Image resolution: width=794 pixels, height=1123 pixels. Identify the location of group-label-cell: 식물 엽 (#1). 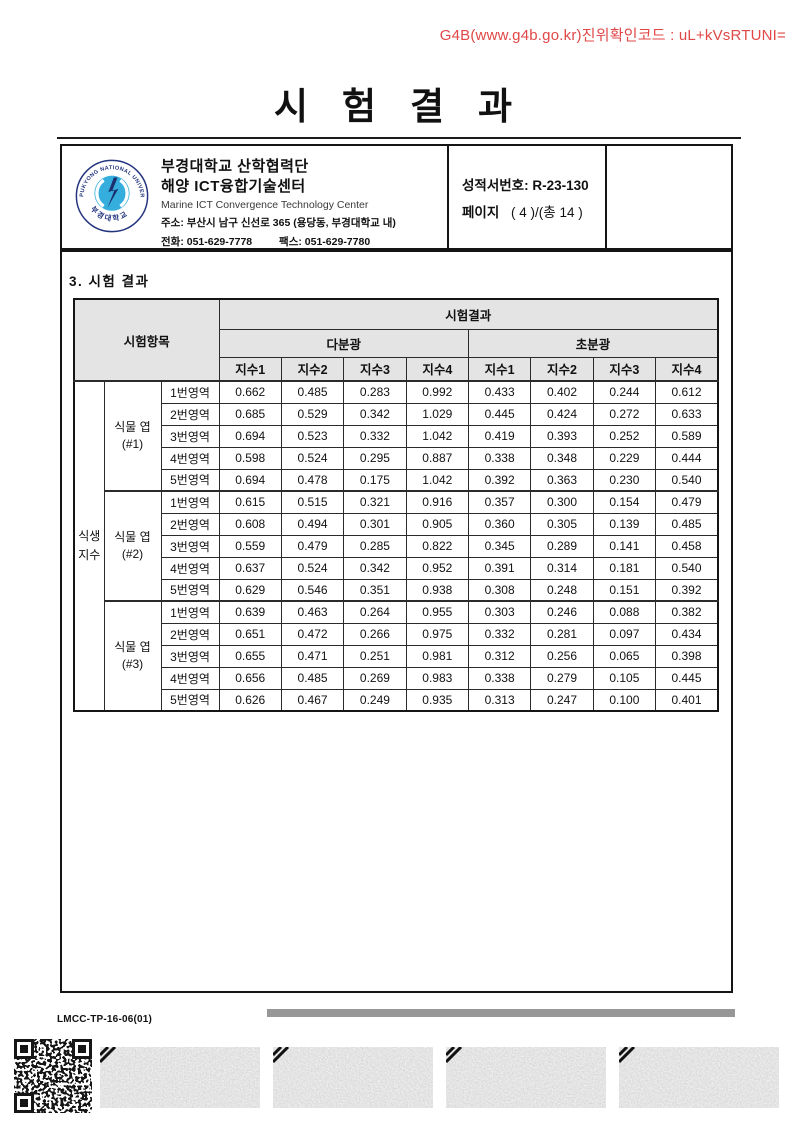
(132, 436).